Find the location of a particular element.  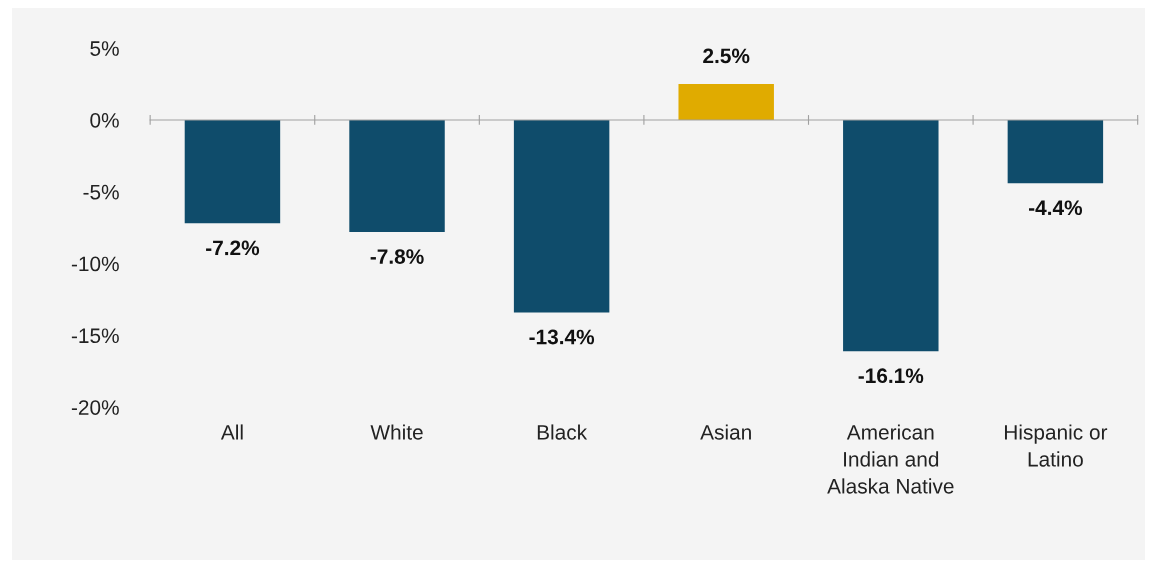

y-tick-label: -20% is located at coordinates (95, 407).